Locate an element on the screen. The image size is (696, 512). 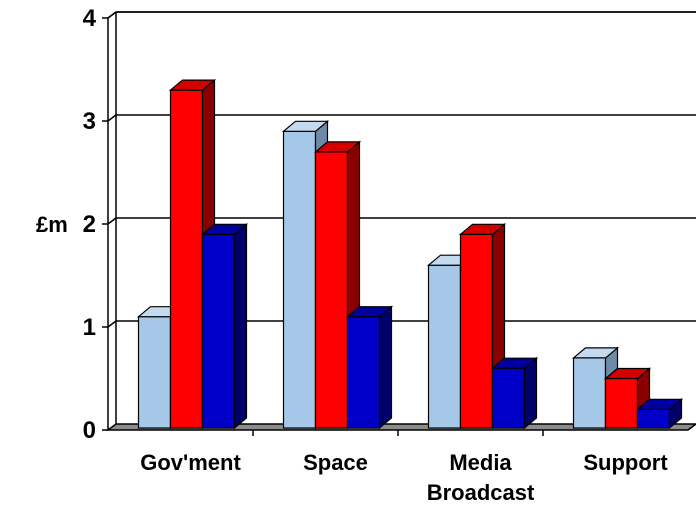
x-category-label: Support is located at coordinates (625, 462).